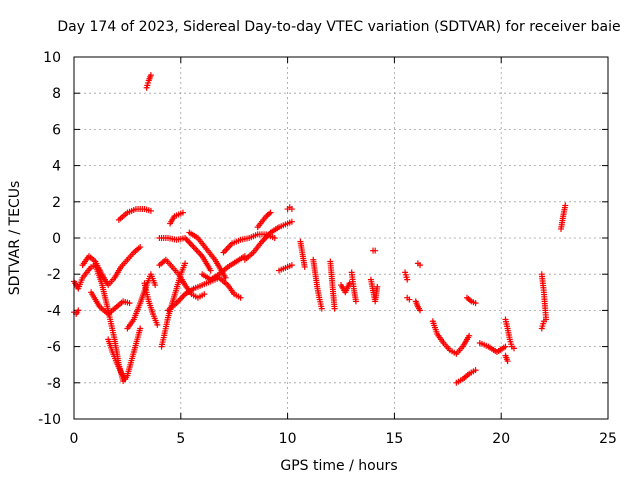  I want to click on y-tick-label: -8, so click(54, 384).